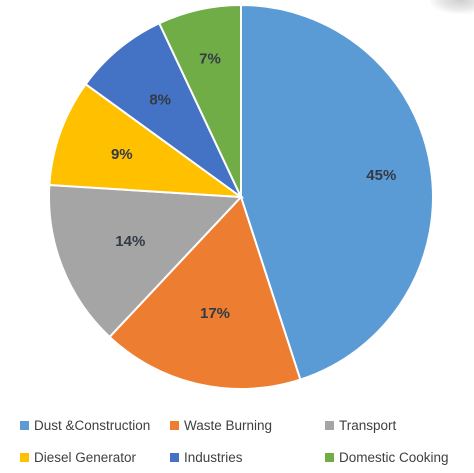  Describe the element at coordinates (199, 100) in the screenshot. I see `pie-slice-domestic-cooking` at that location.